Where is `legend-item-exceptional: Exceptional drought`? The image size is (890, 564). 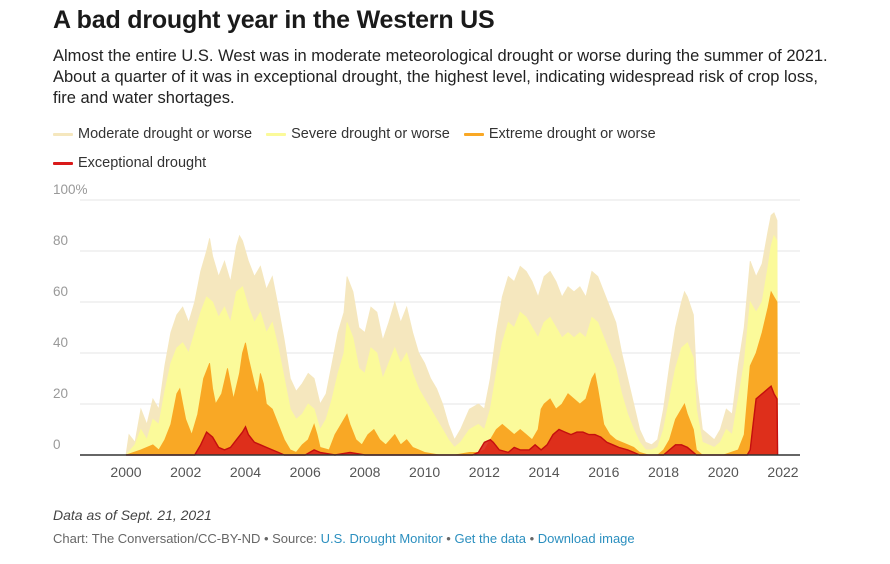
legend-item-exceptional: Exceptional drought is located at coordinates (129, 163).